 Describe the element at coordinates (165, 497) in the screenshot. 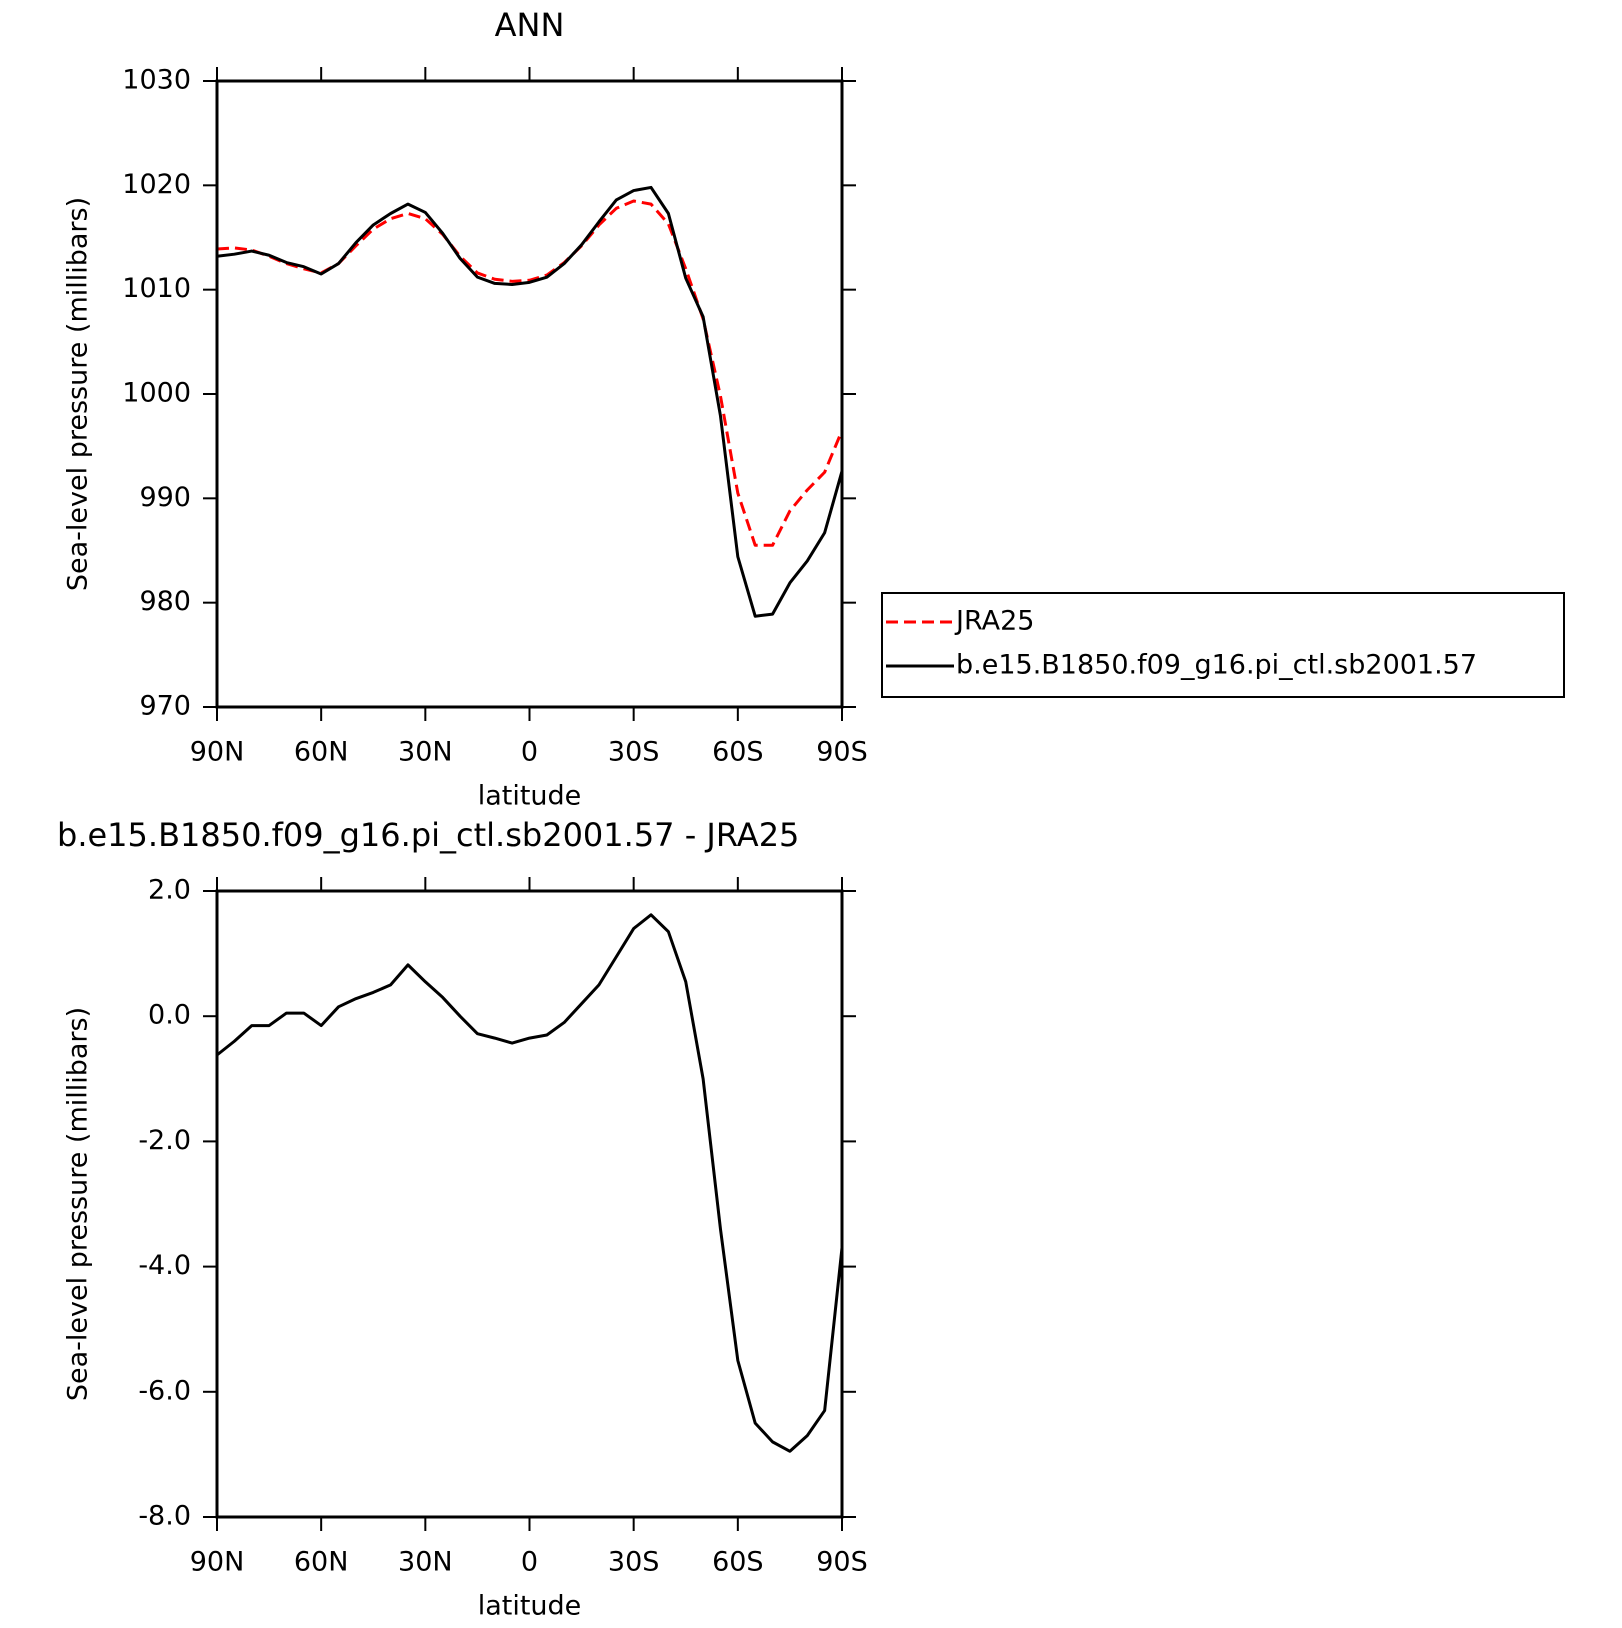

I see `y-tick-label: 990` at that location.